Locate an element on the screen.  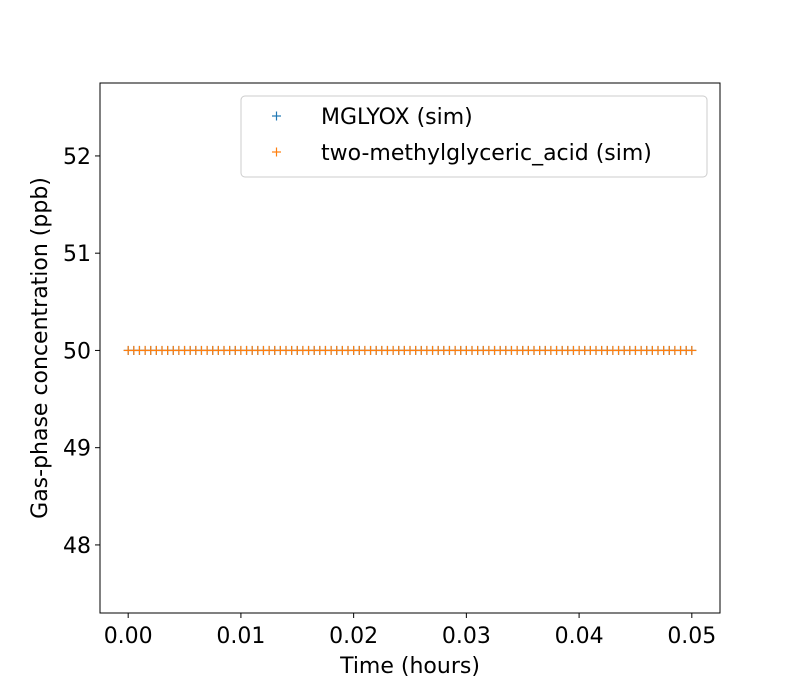
x-tick-label: 0.03 is located at coordinates (466, 636).